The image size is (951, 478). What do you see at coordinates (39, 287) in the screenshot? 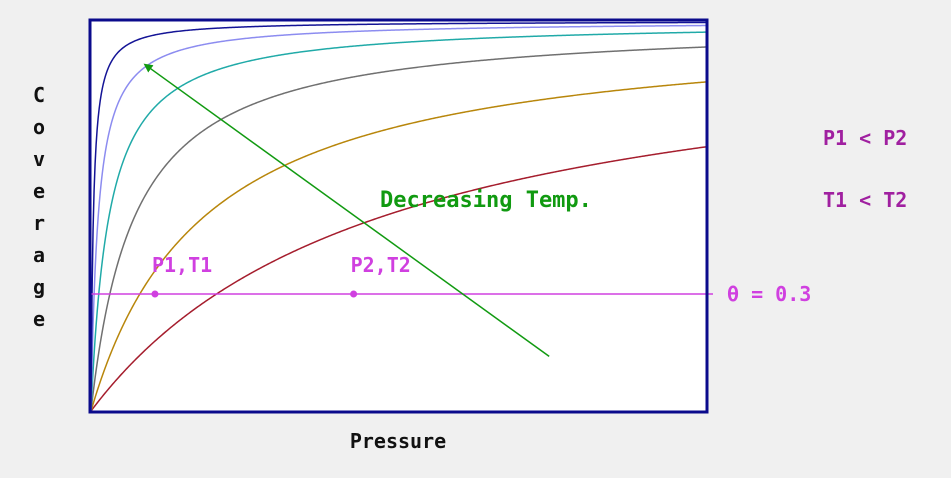
I see `y-axis-label-char: g` at bounding box center [39, 287].